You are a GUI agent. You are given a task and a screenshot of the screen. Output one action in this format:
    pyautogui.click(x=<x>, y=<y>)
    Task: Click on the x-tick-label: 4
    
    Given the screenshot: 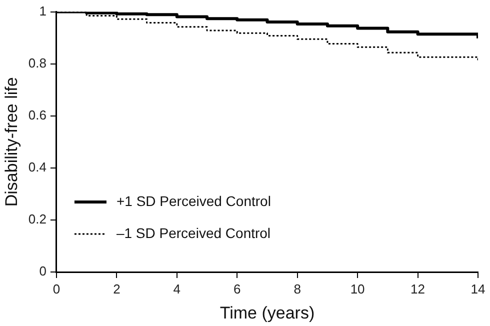 What is the action you would take?
    pyautogui.click(x=177, y=288)
    